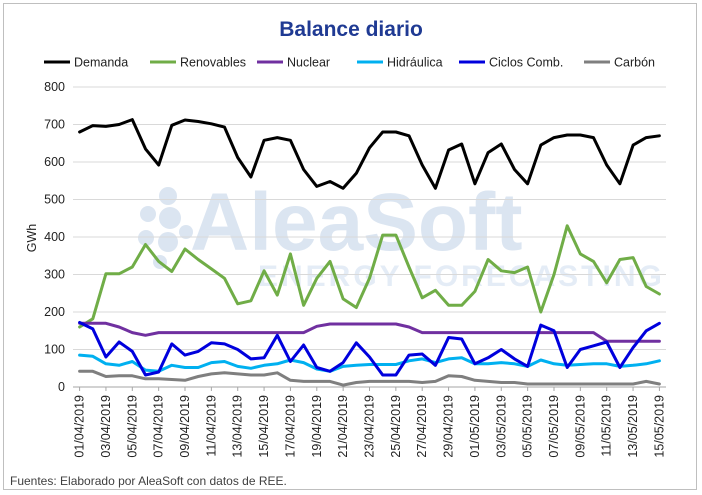 The height and width of the screenshot is (495, 702). What do you see at coordinates (264, 426) in the screenshot?
I see `x-tick-label: 15/04/2019` at bounding box center [264, 426].